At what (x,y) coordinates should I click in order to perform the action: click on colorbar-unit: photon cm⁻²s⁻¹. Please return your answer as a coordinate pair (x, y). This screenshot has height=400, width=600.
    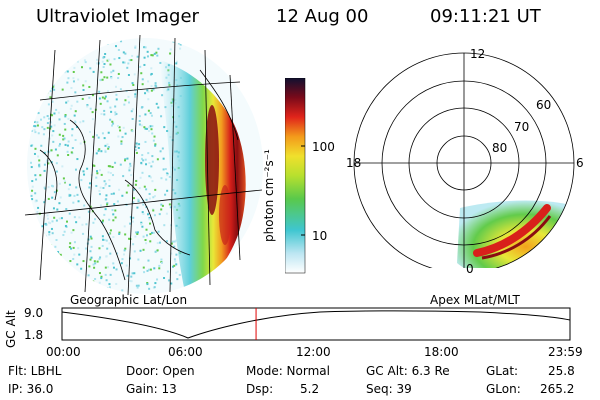
    Looking at the image, I should click on (269, 195).